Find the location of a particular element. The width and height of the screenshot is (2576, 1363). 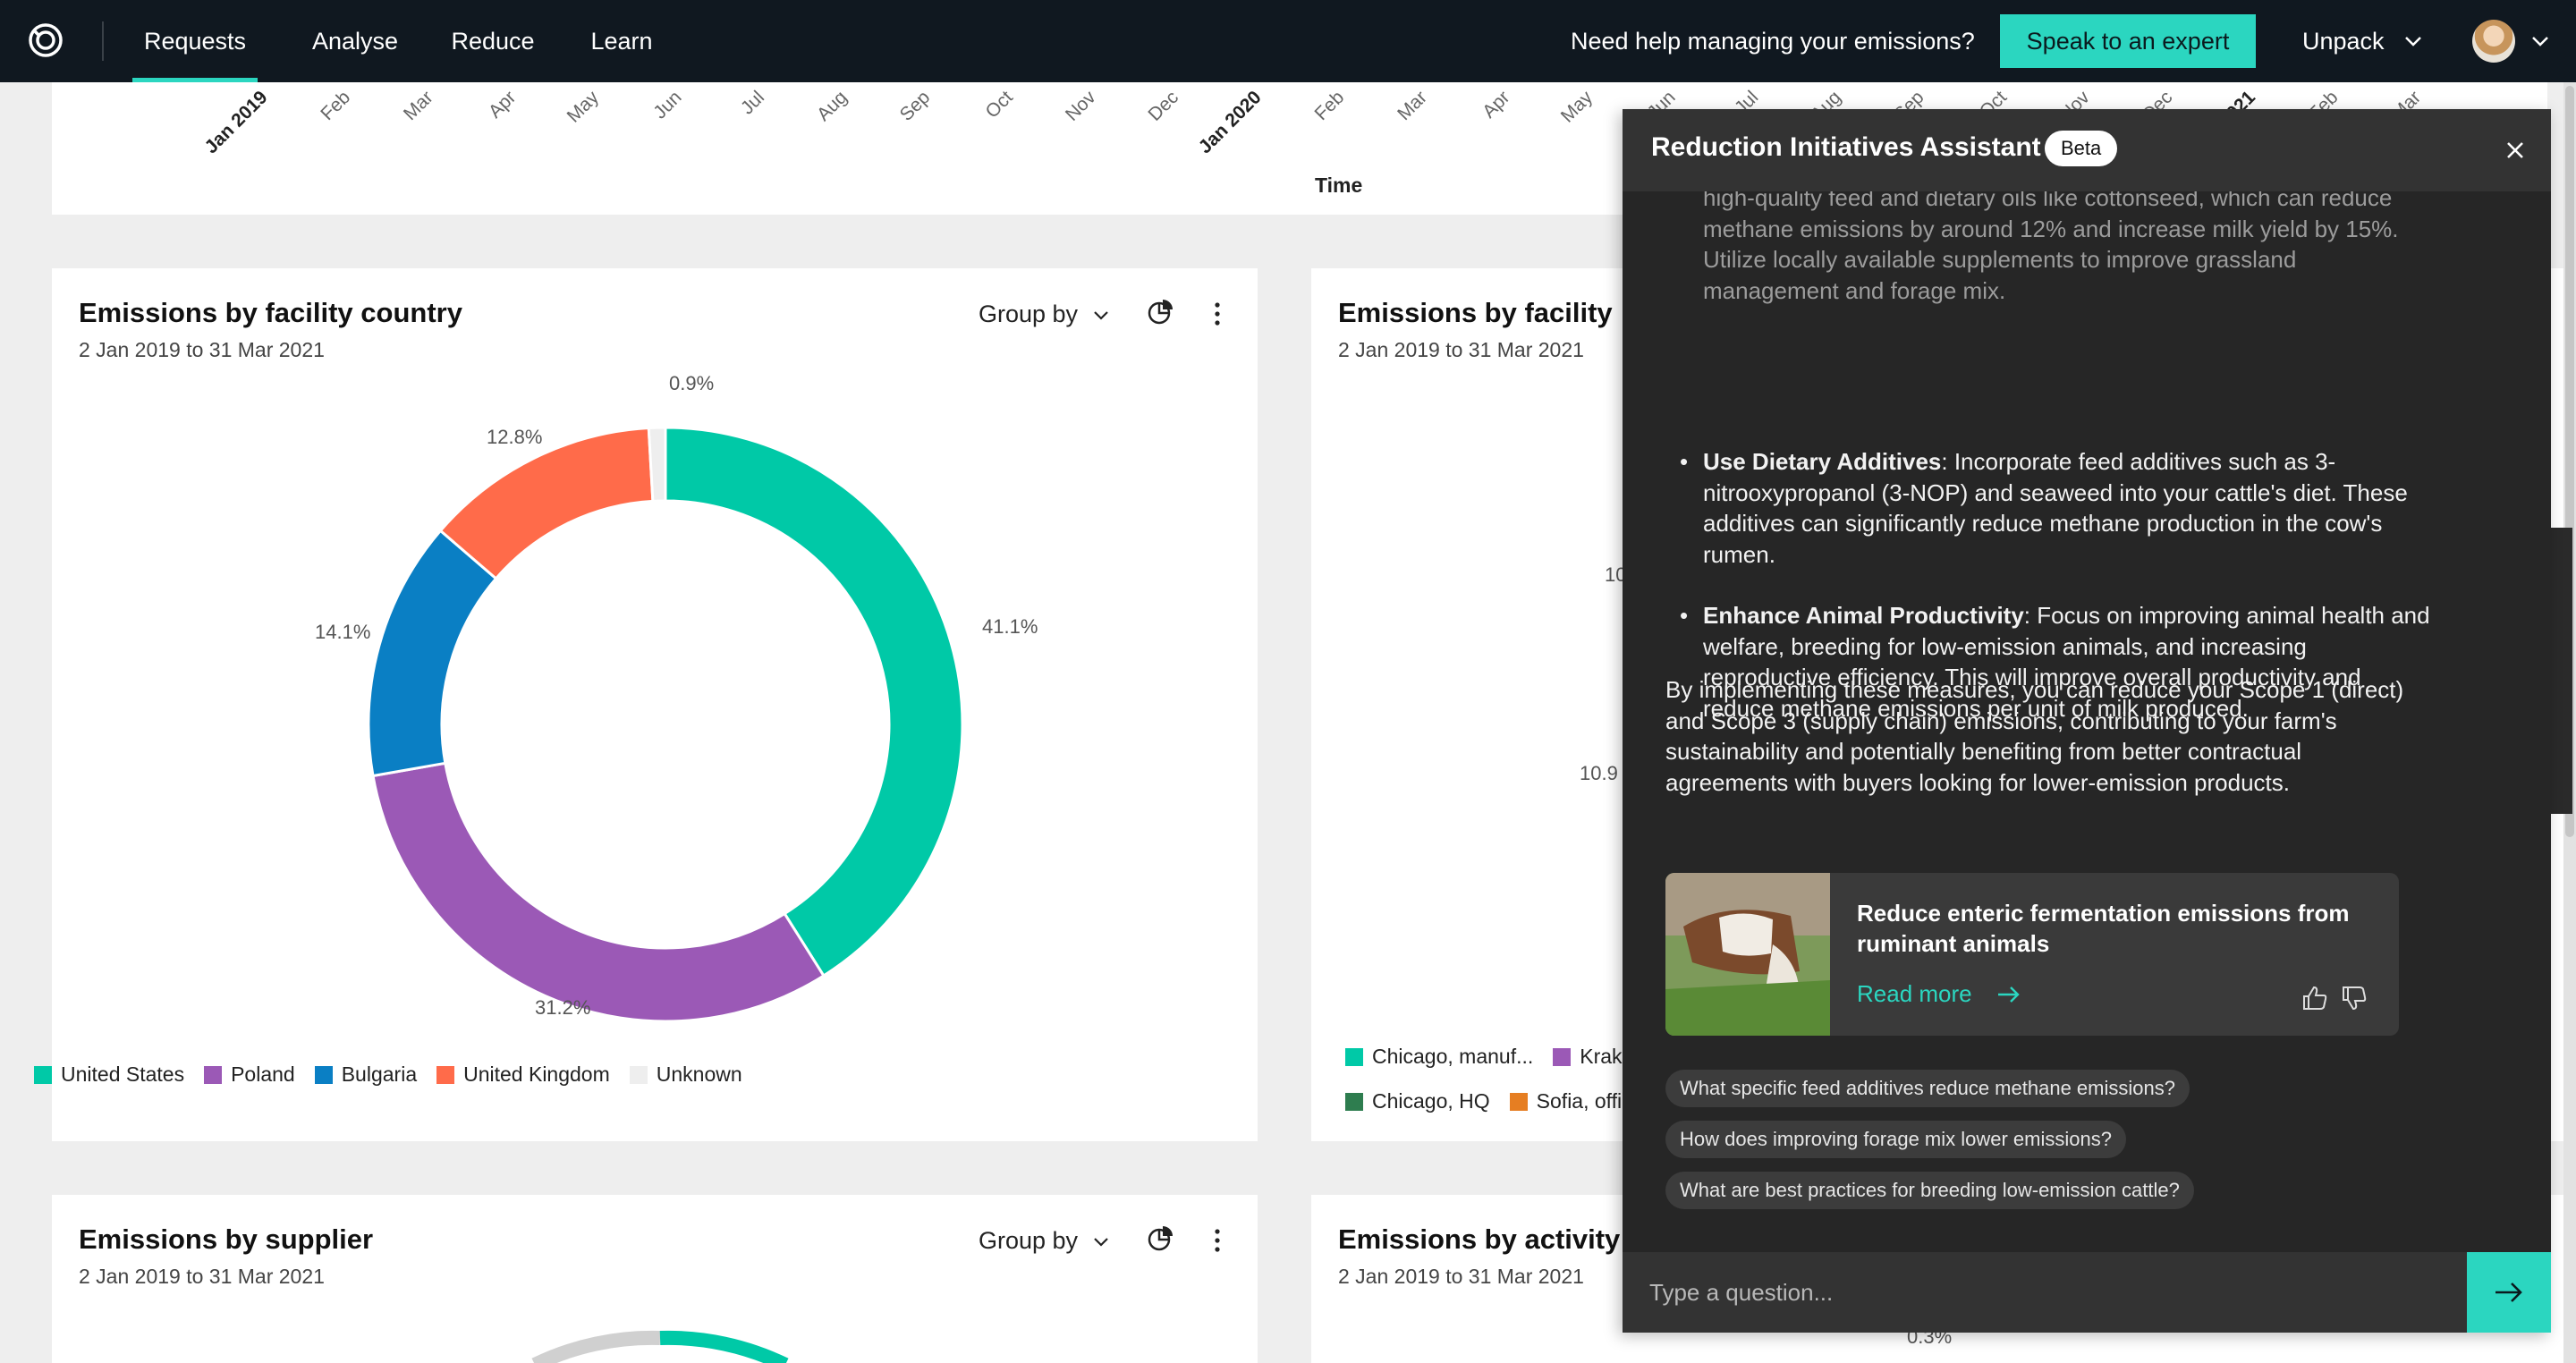

send-arrow-icon is located at coordinates (2509, 1292).